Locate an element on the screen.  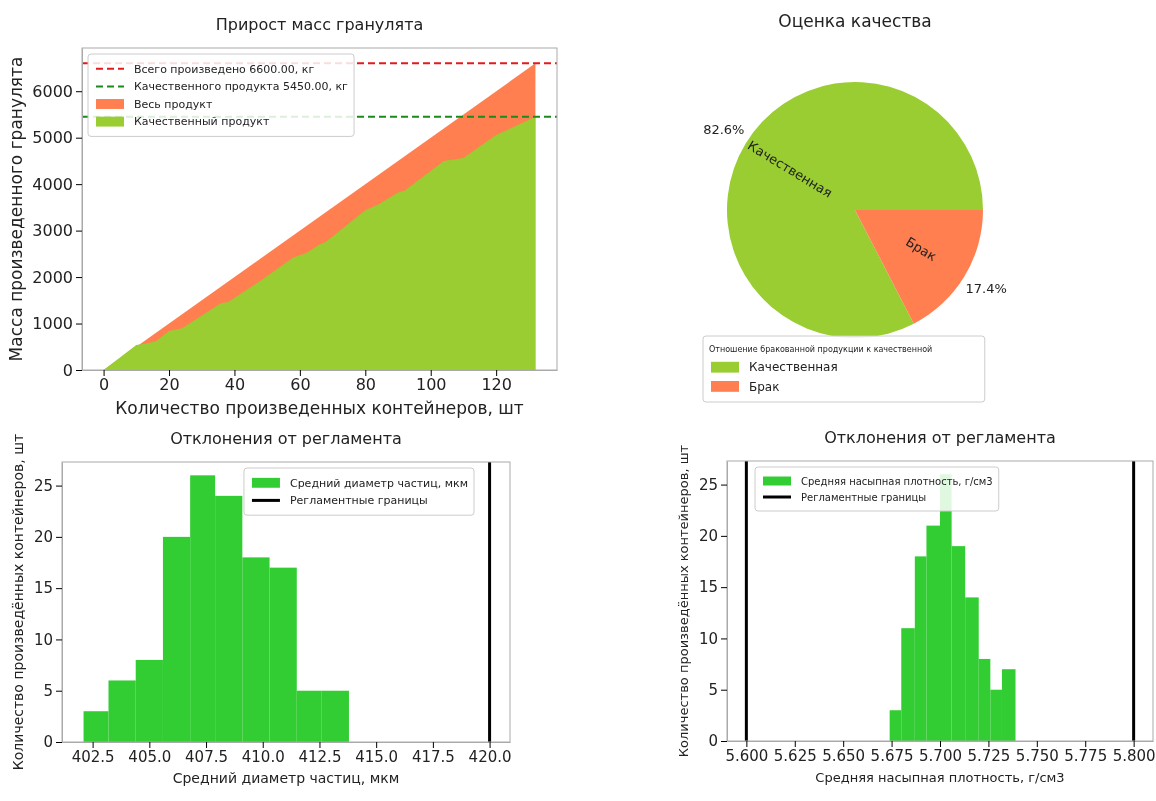
legend-label: Средний диаметр частиц, мкм is located at coordinates (378, 483).